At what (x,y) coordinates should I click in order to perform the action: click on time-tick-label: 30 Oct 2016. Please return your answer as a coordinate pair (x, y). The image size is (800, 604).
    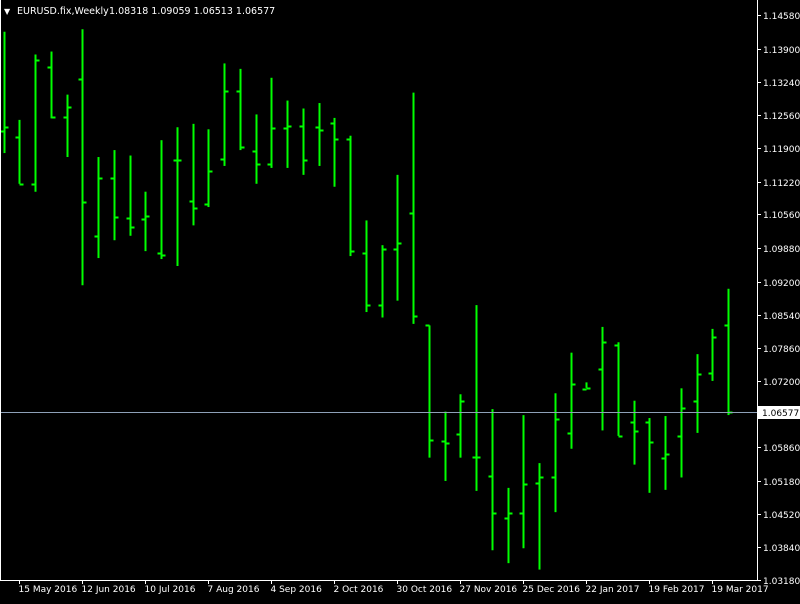
    Looking at the image, I should click on (425, 590).